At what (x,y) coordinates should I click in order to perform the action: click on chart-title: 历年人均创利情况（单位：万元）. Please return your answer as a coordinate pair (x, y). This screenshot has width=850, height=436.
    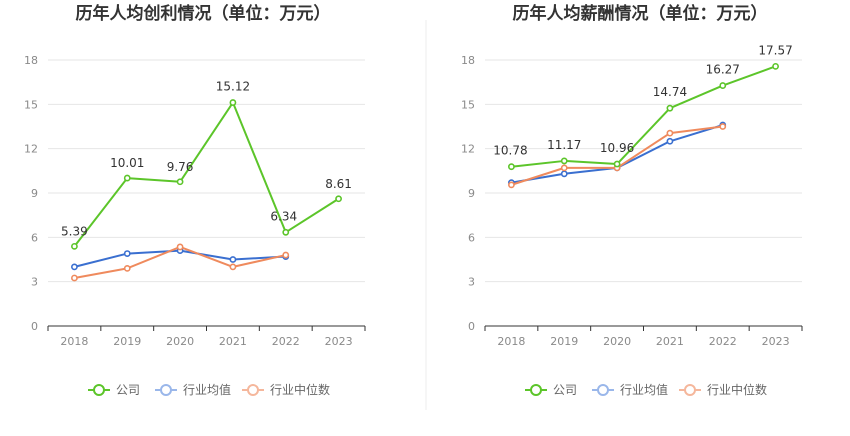
    Looking at the image, I should click on (203, 13).